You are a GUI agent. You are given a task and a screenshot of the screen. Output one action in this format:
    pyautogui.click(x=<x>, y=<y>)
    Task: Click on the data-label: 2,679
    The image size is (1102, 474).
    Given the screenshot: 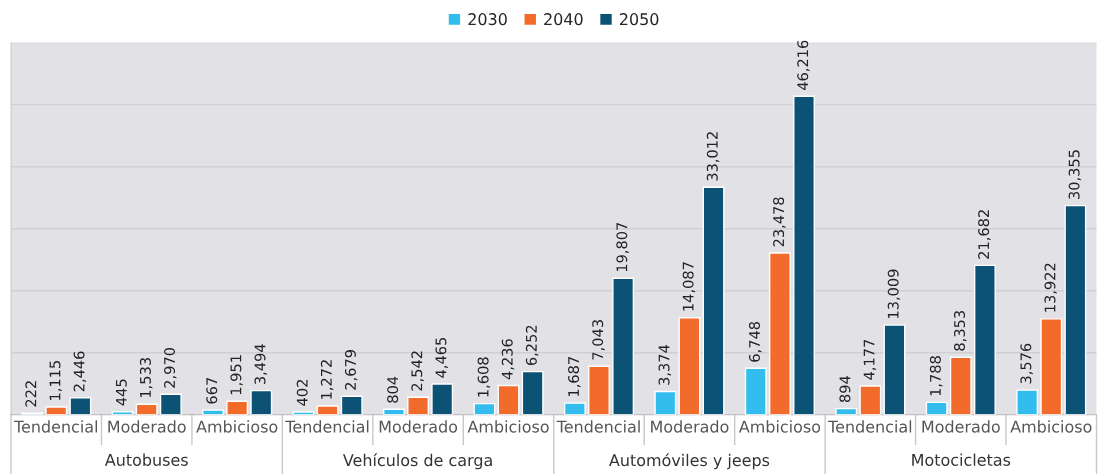 What is the action you would take?
    pyautogui.click(x=351, y=370)
    